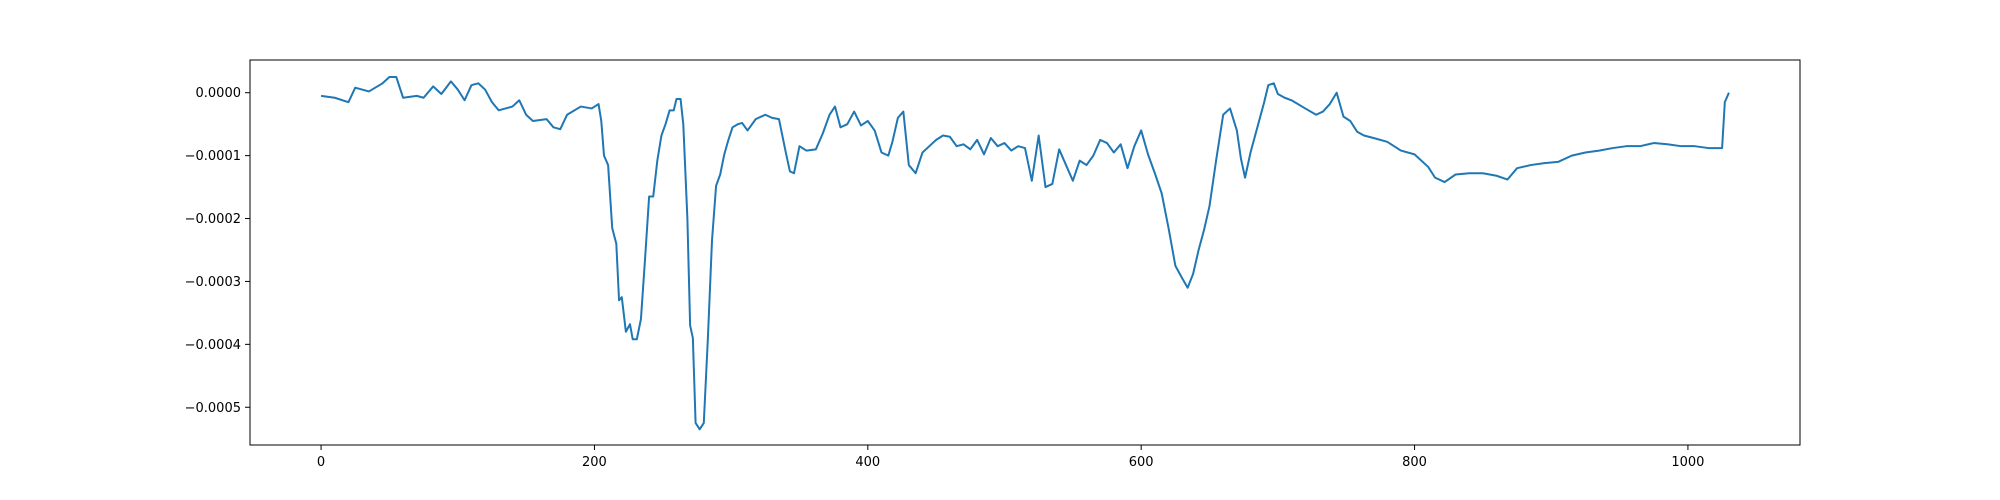 This screenshot has height=500, width=2000. Describe the element at coordinates (213, 156) in the screenshot. I see `y-tick-label: −0.0001` at that location.